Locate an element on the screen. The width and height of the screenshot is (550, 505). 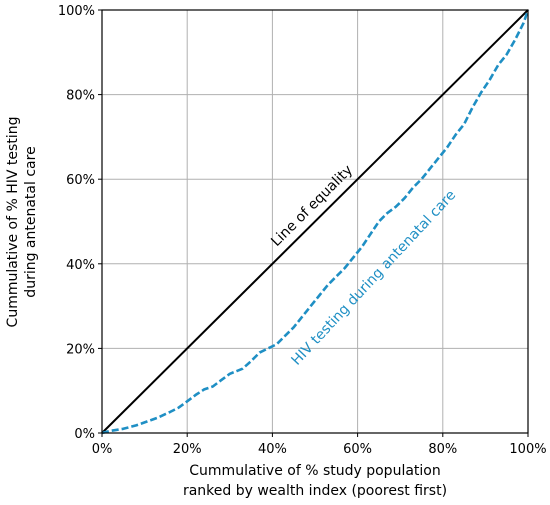
y-axis-label-line-1: Cummulative of % HIV testing is located at coordinates (13, 222).